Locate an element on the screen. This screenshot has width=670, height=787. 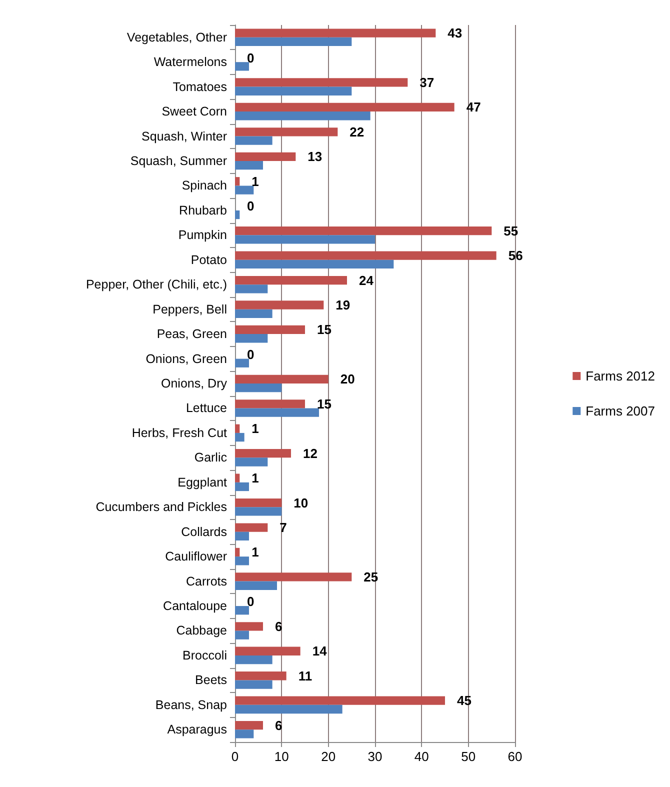
y-tick-label: Cucumbers and Pickles is located at coordinates (161, 507).